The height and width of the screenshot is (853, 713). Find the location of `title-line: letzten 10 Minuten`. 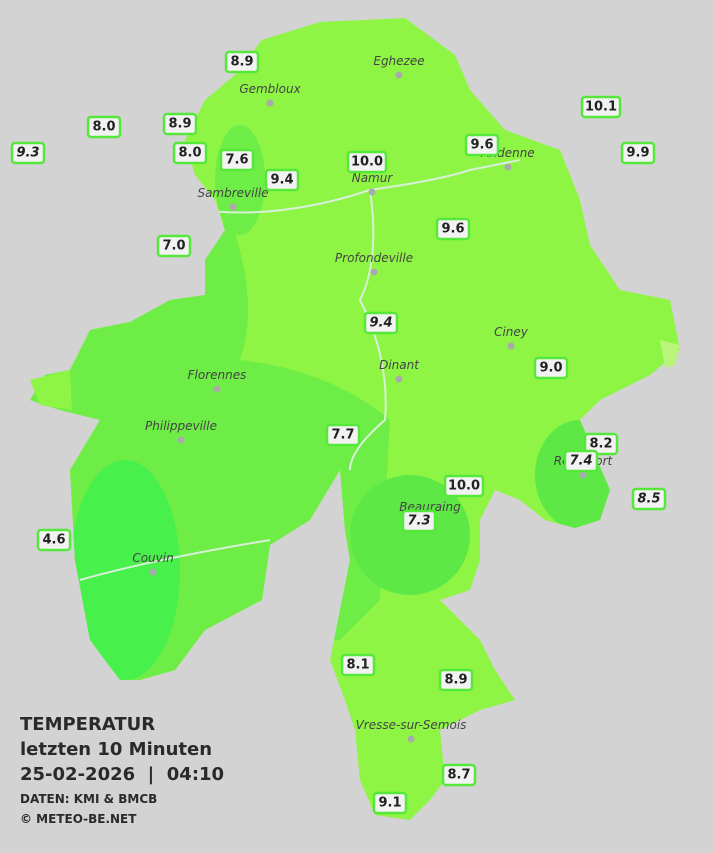

title-line: letzten 10 Minuten is located at coordinates (116, 749).